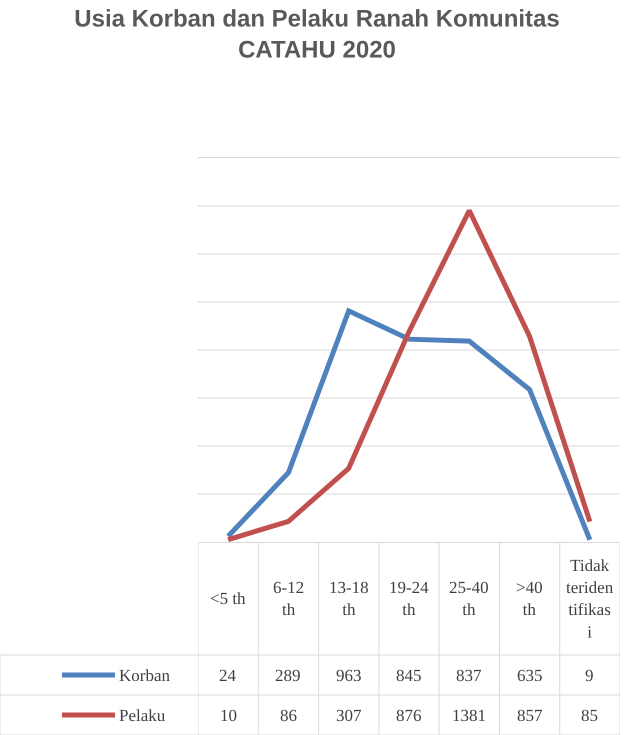 The image size is (634, 735). I want to click on data-label: 307, so click(349, 715).